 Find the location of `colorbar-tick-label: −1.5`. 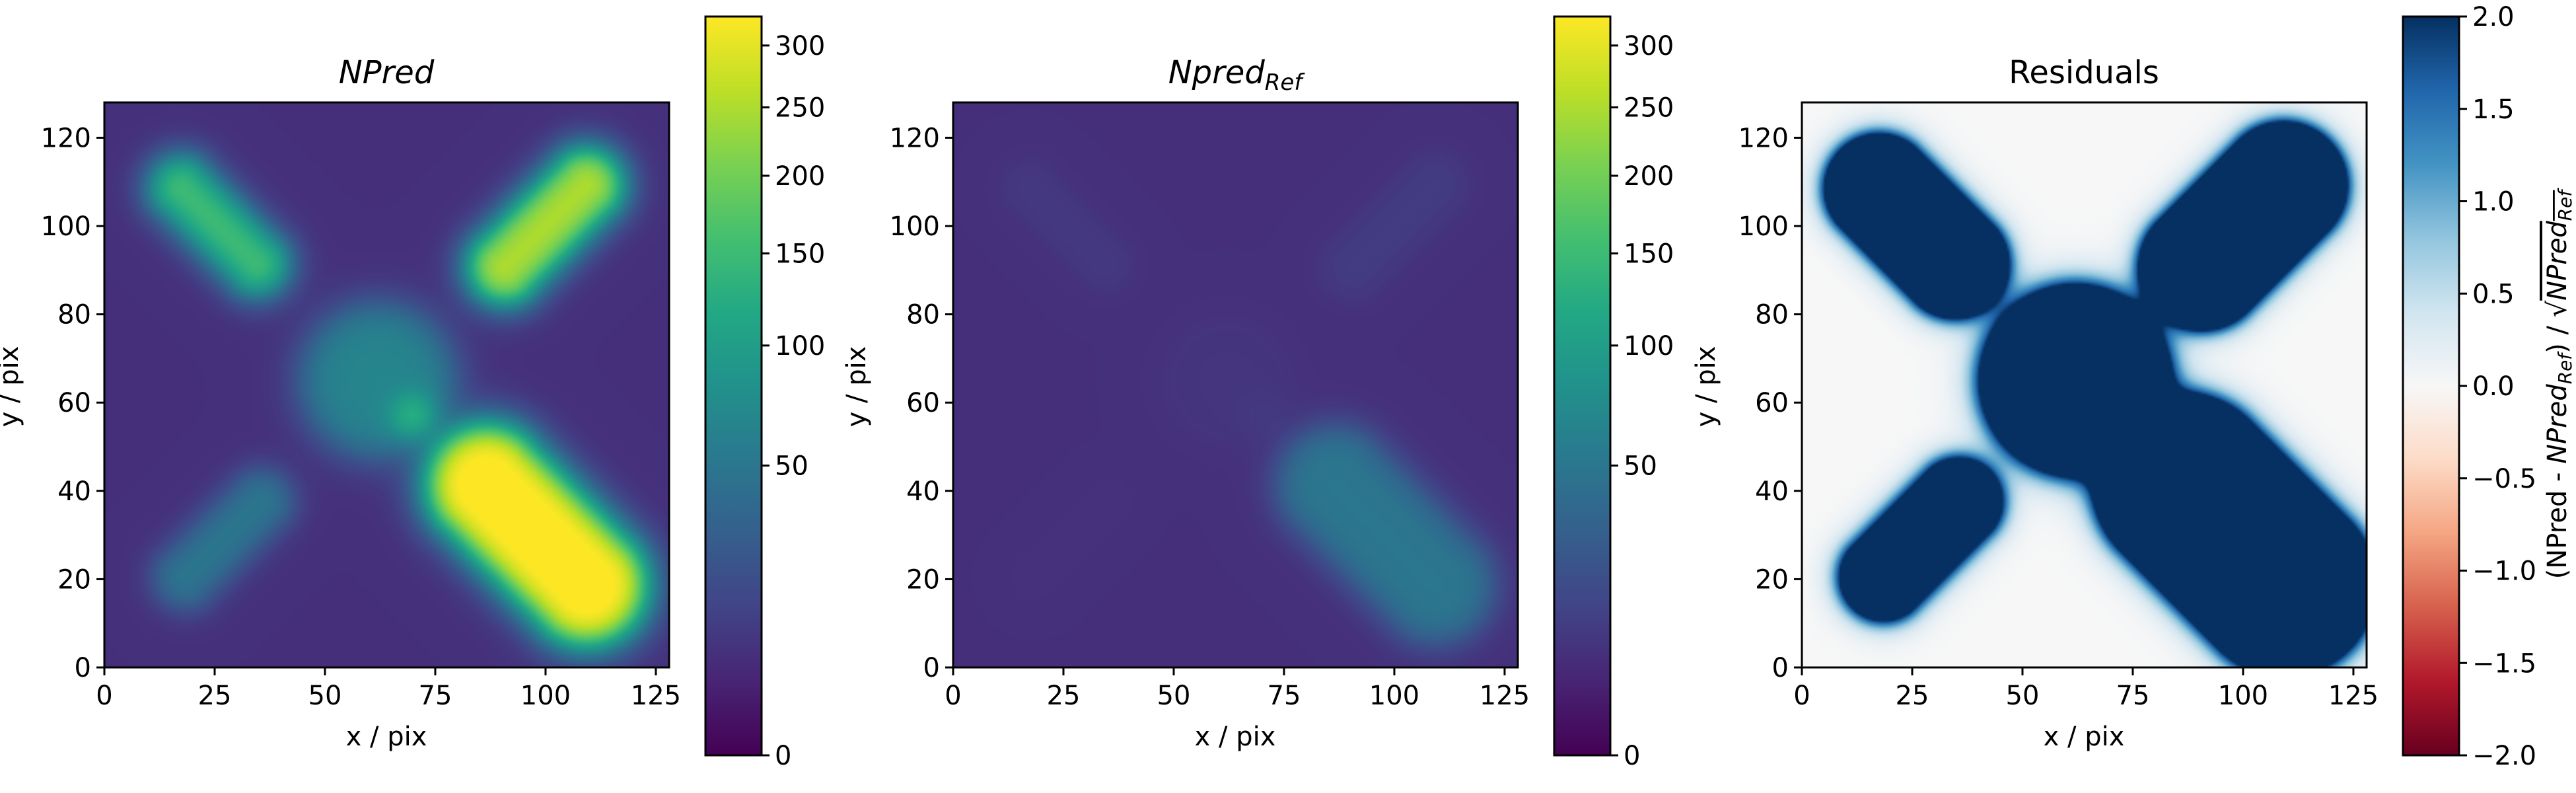

colorbar-tick-label: −1.5 is located at coordinates (2504, 664).